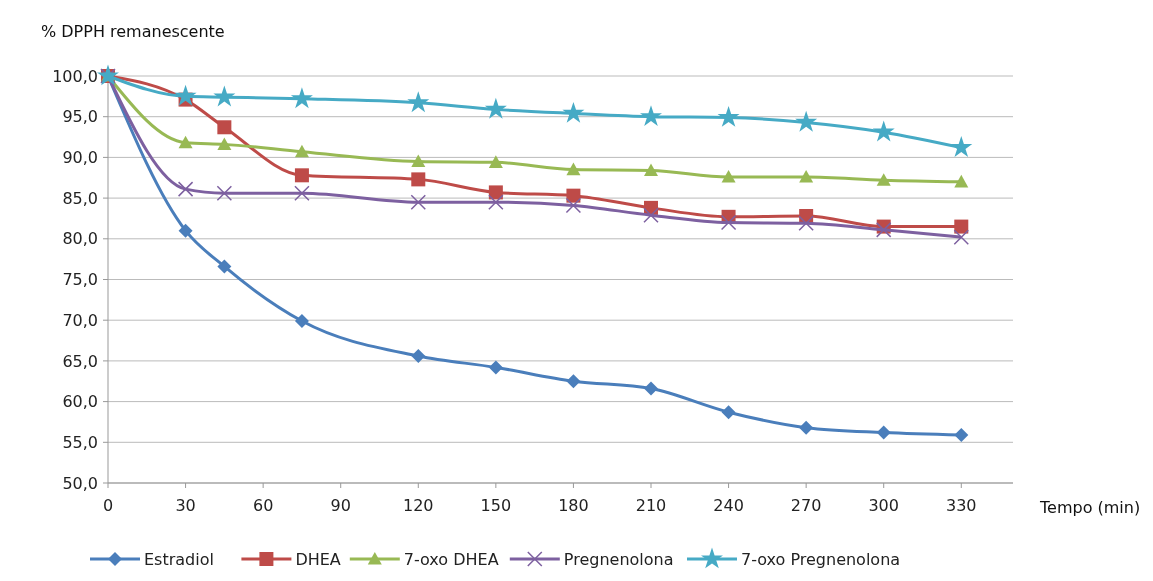 The height and width of the screenshot is (581, 1153). I want to click on x-tick-label: 150, so click(496, 505).